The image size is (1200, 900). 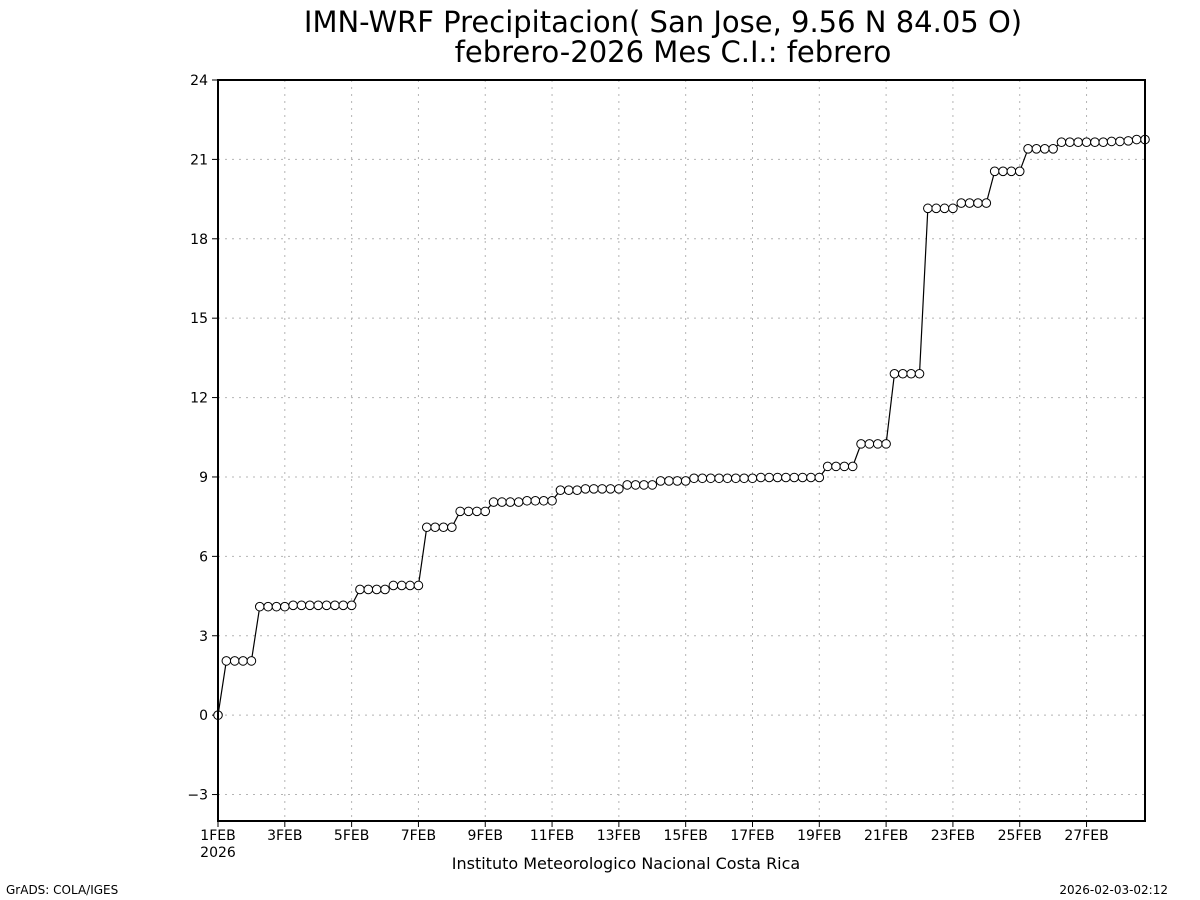 What do you see at coordinates (485, 836) in the screenshot?
I see `x-tick-label: 9FEB` at bounding box center [485, 836].